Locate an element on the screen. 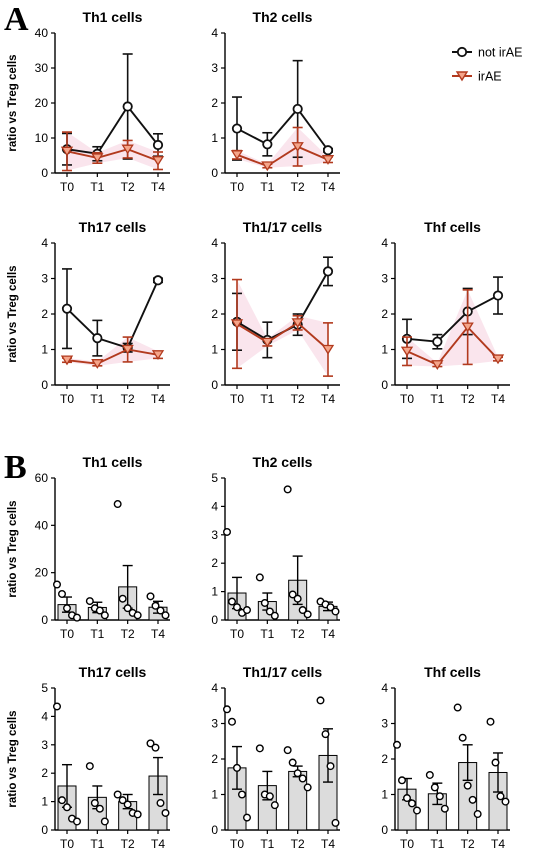 This screenshot has height=851, width=550. chart-b-7: Th2 cells 0 1 2 3 4 5 T0 T1 T2 T4 is located at coordinates (275, 547).